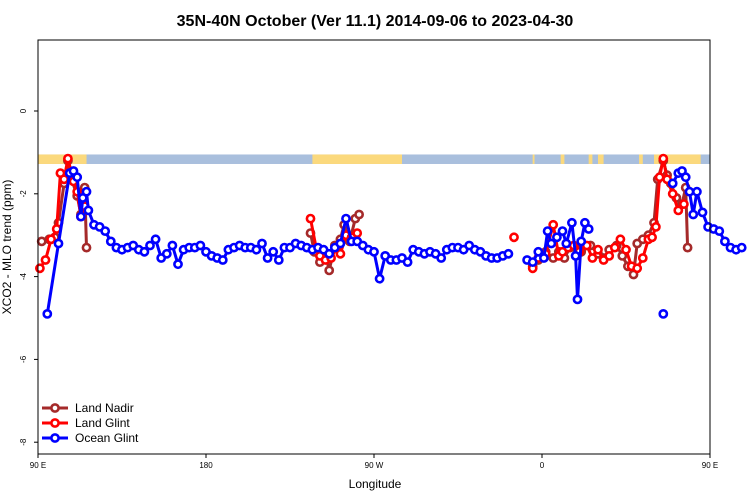 Image resolution: width=750 pixels, height=500 pixels. Describe the element at coordinates (23, 194) in the screenshot. I see `y-tick-label: -2` at that location.